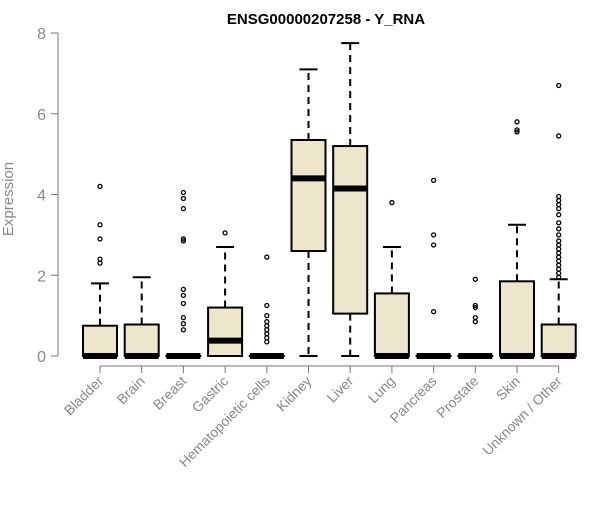 This screenshot has height=505, width=600. I want to click on box-hematopoietic-cells, so click(267, 305).